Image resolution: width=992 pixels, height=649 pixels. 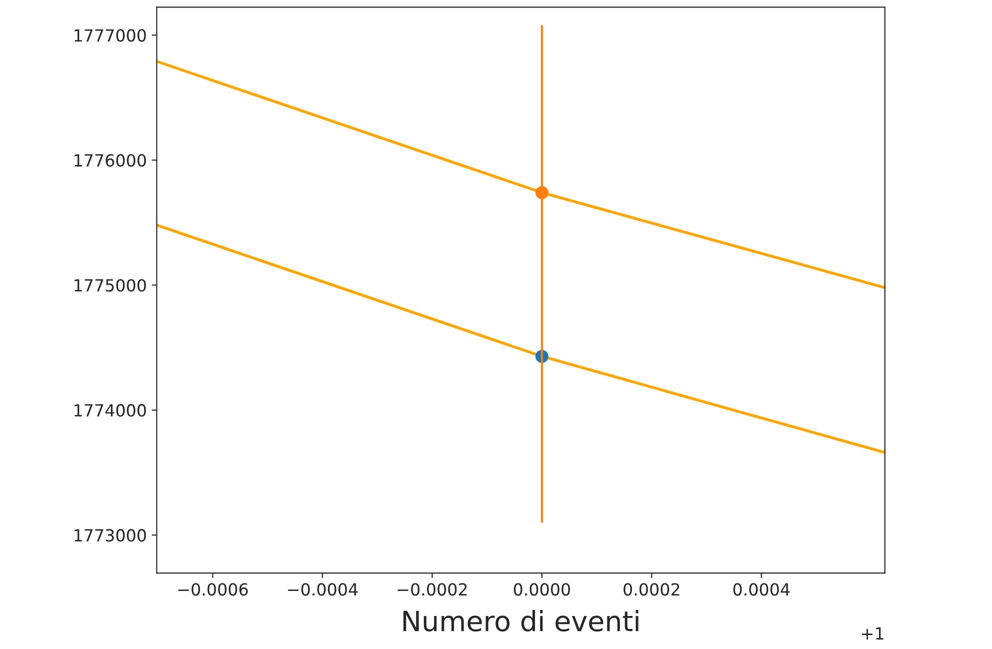 What do you see at coordinates (761, 589) in the screenshot?
I see `x-tick-label: 0.0004` at bounding box center [761, 589].